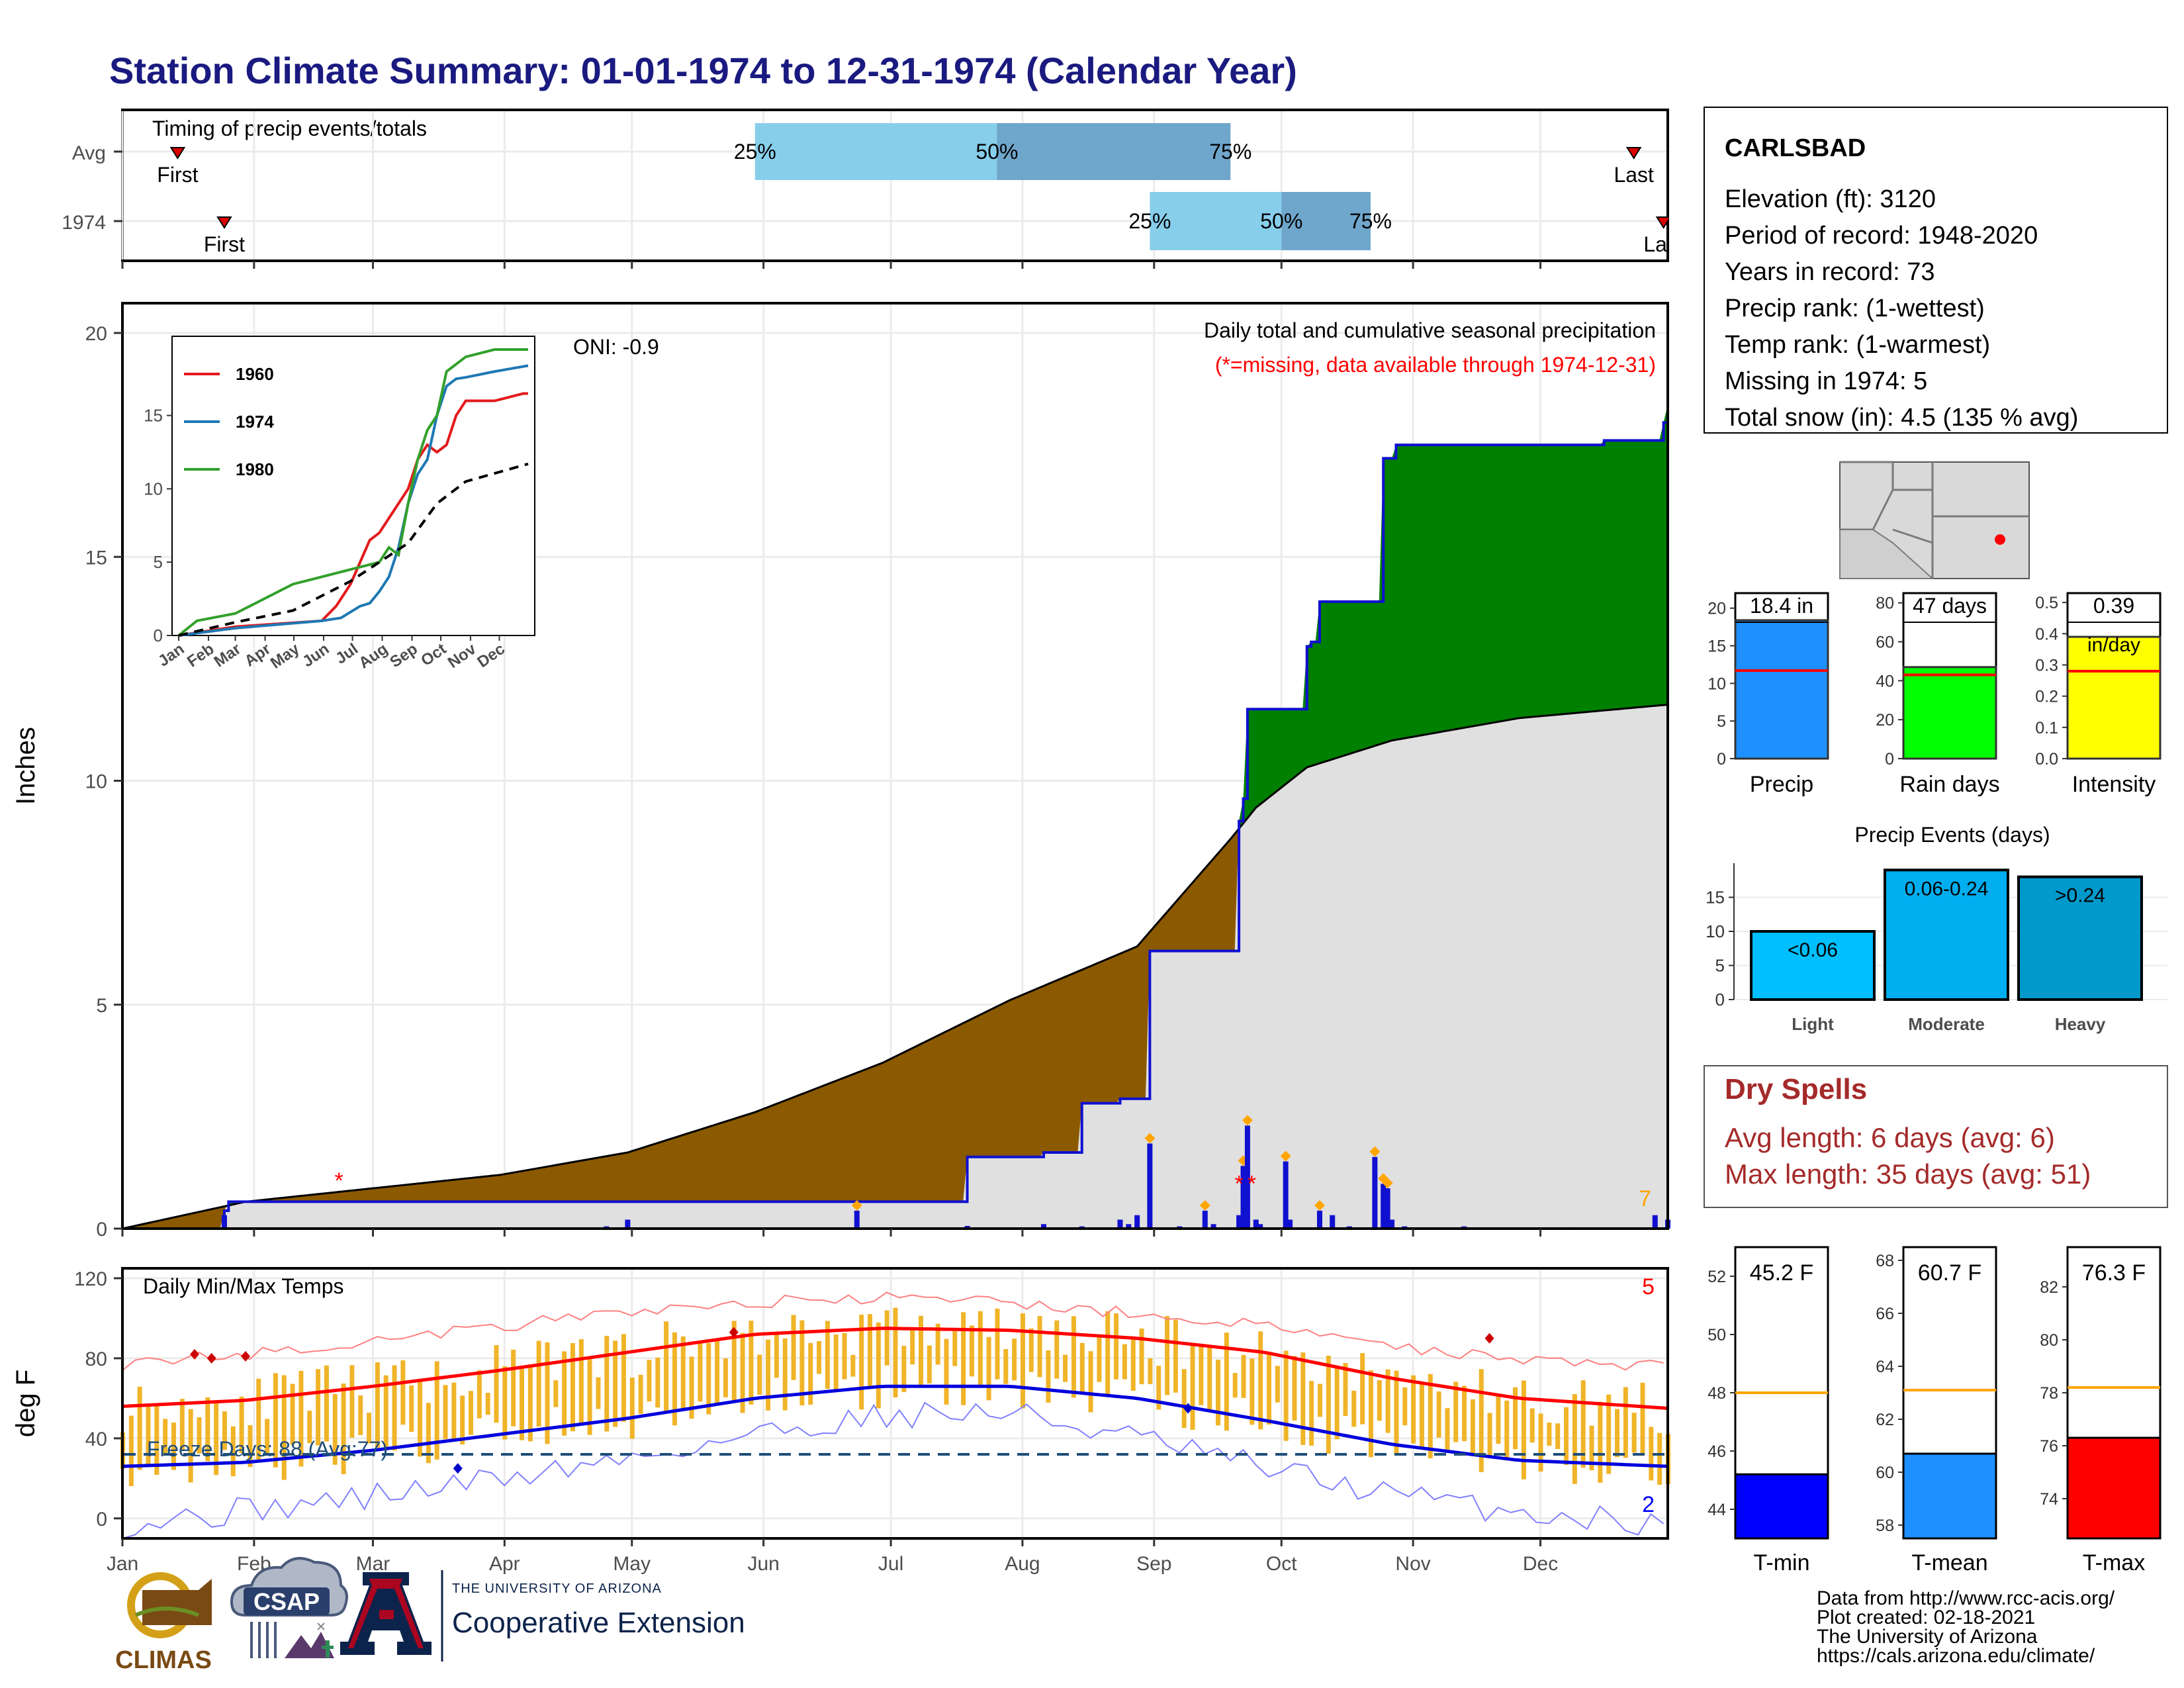  What do you see at coordinates (890, 1564) in the screenshot?
I see `month-label: Jul` at bounding box center [890, 1564].